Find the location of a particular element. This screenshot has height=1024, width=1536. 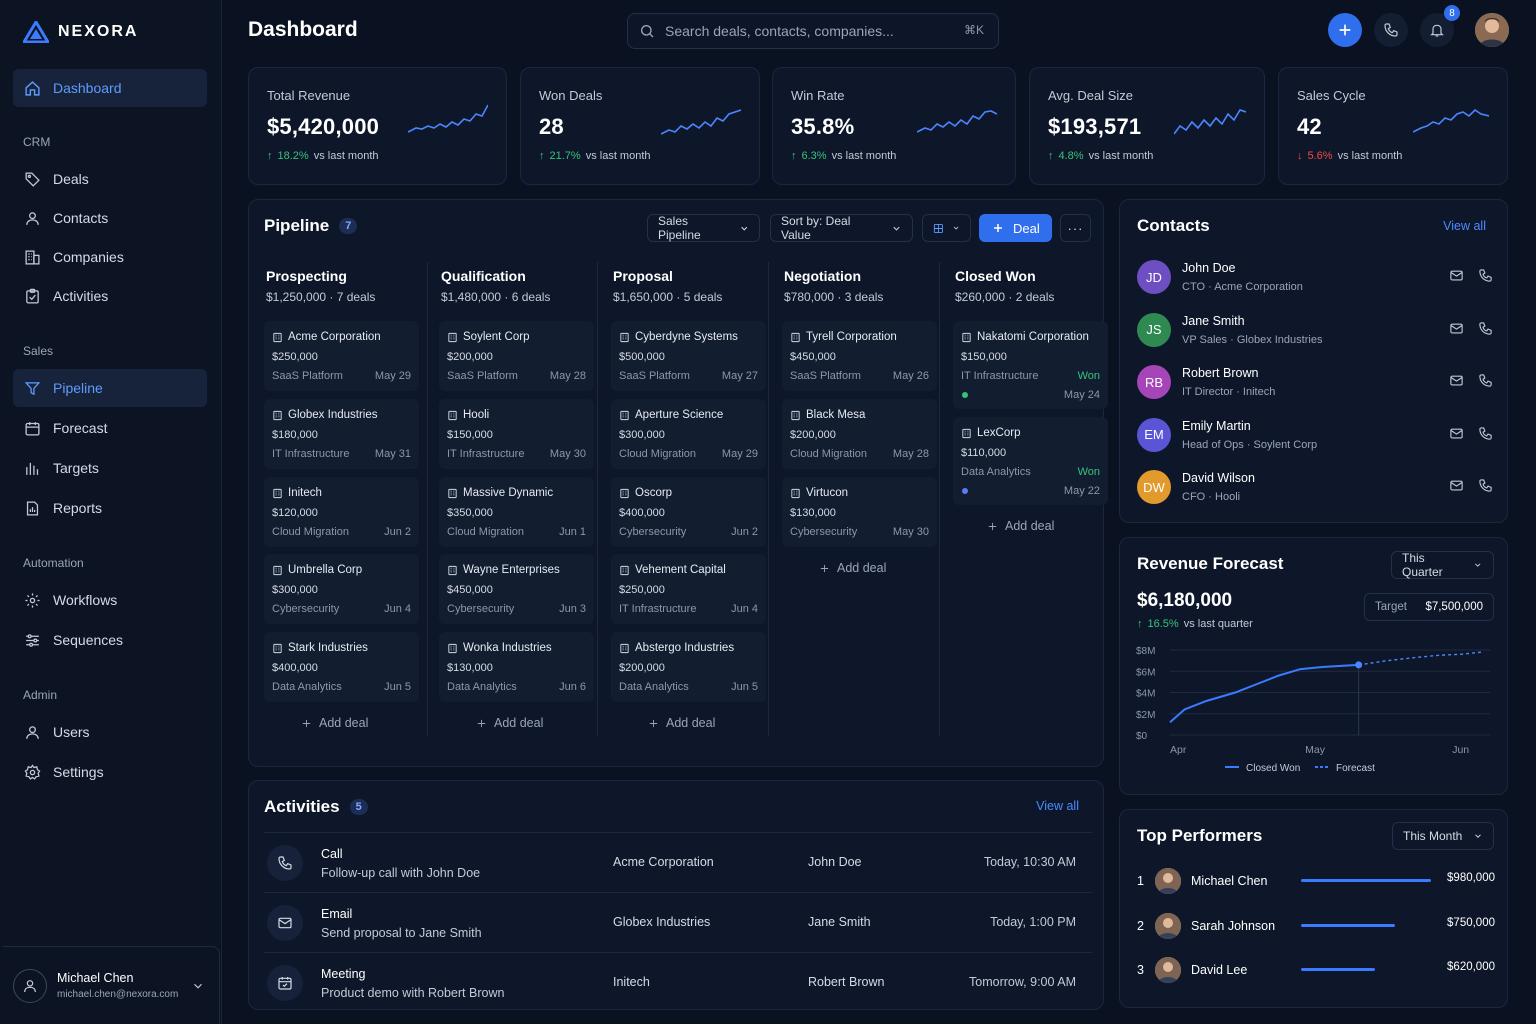

search-input: Search deals, contacts, companies... ⌘K is located at coordinates (813, 31).